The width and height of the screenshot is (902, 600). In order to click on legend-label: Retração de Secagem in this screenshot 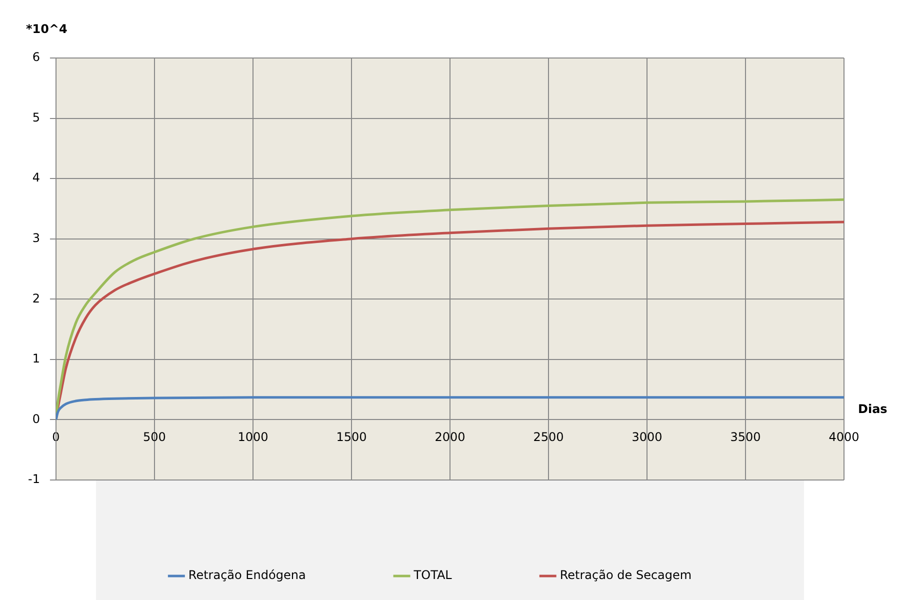, I will do `click(626, 575)`.